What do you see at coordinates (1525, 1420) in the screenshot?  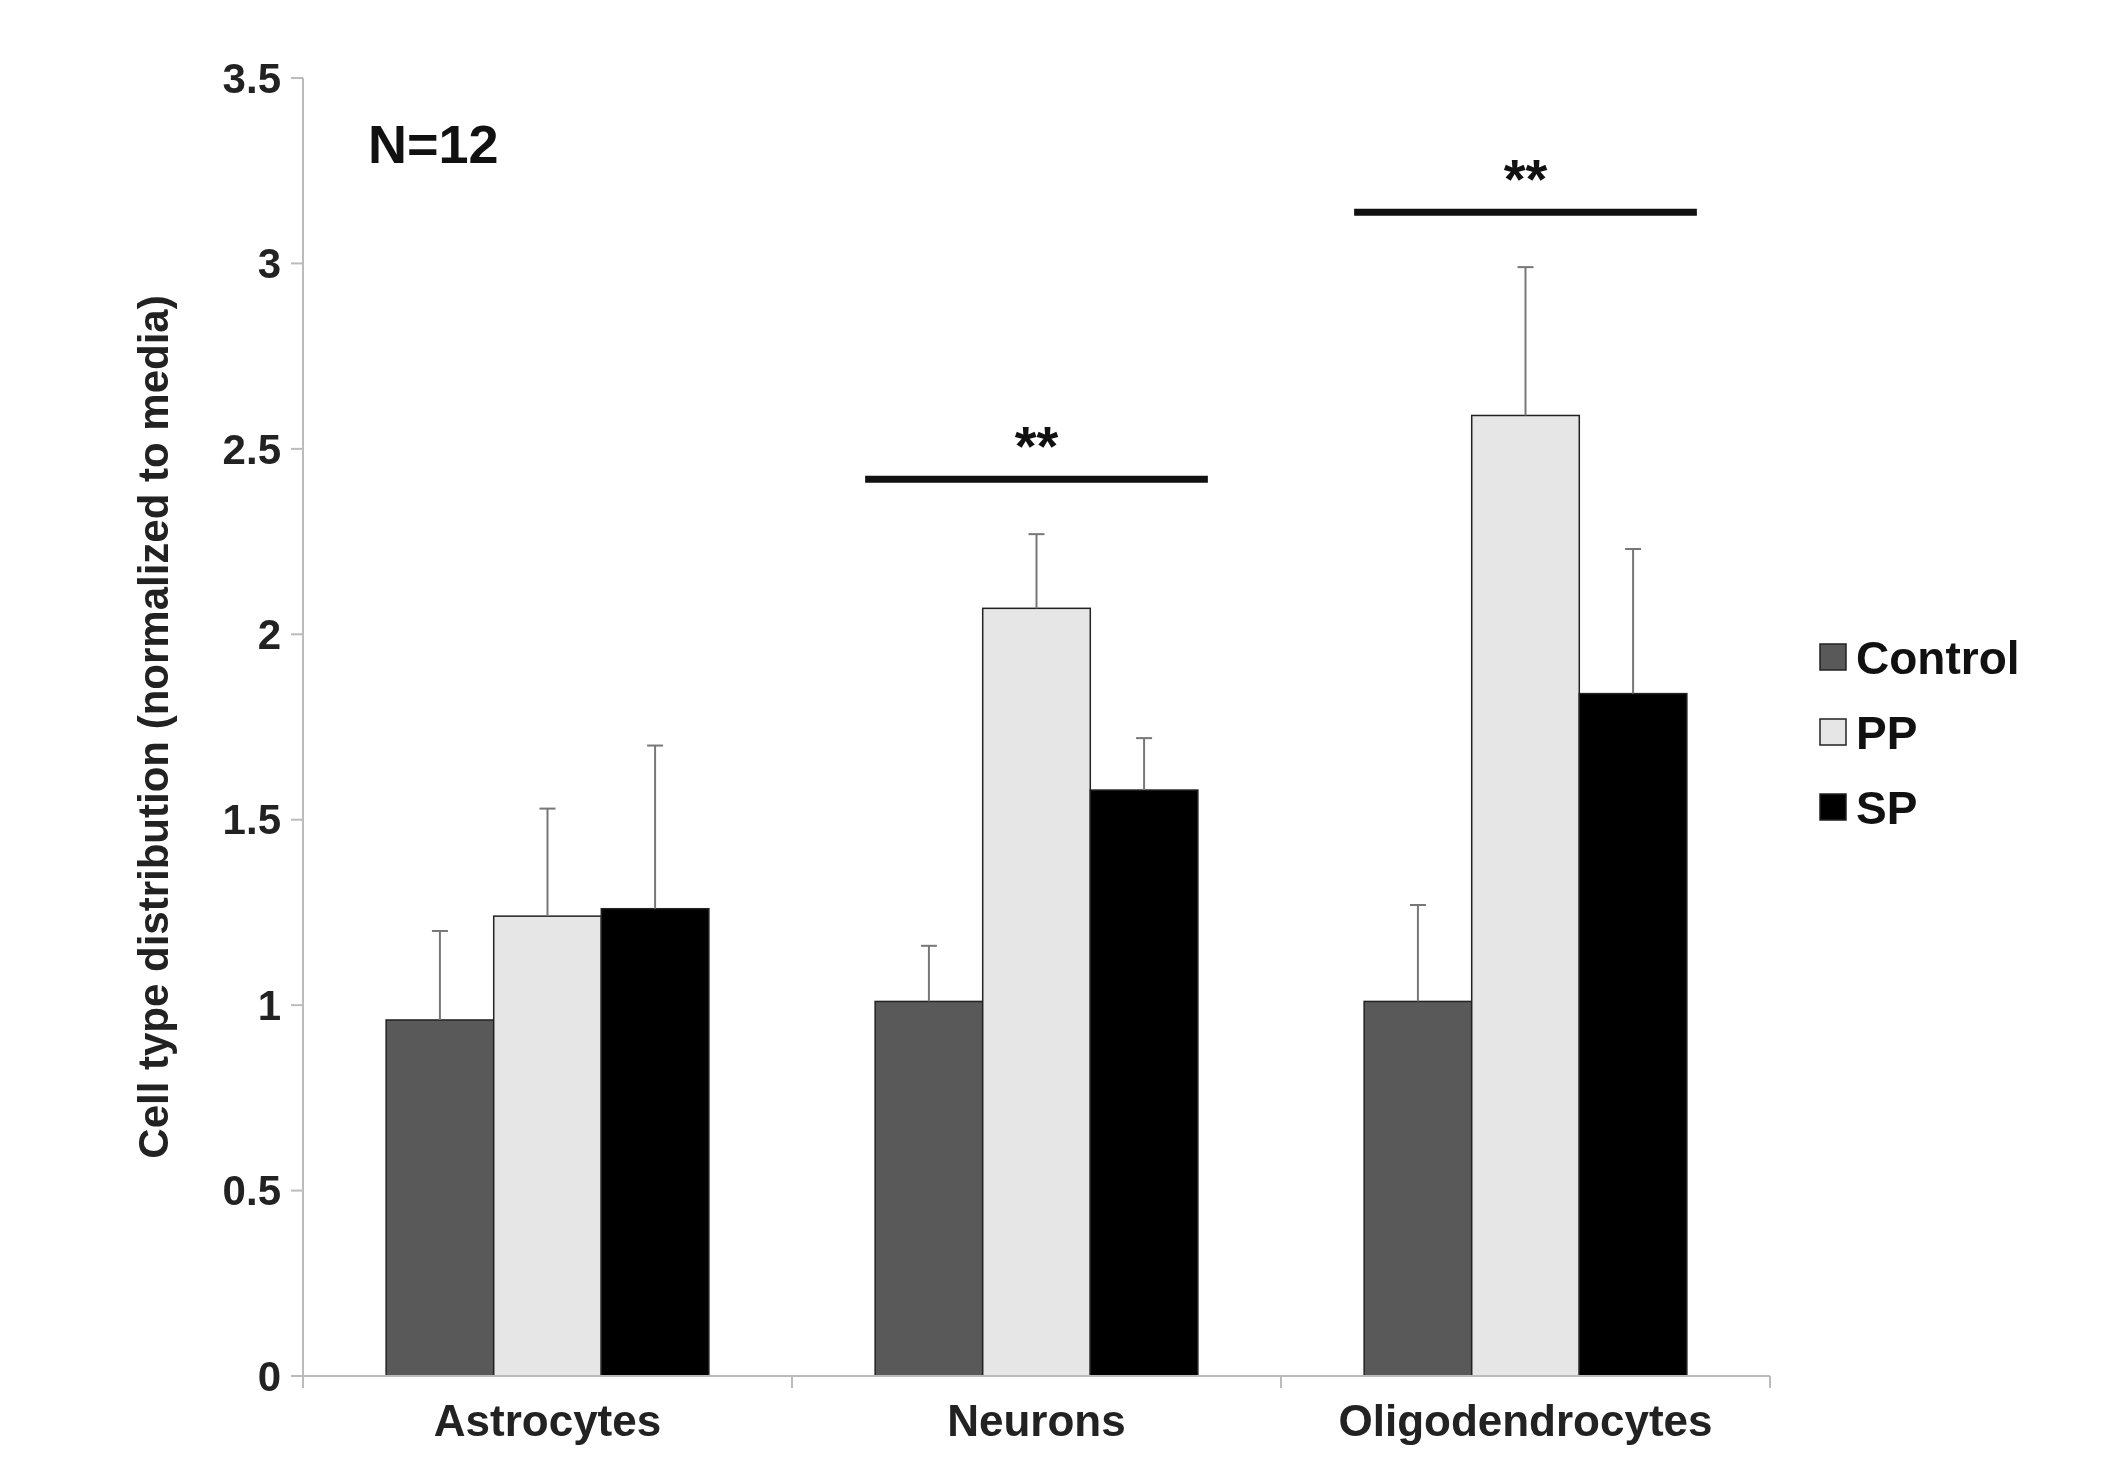 I see `x-tick-label: Oligodendrocytes` at bounding box center [1525, 1420].